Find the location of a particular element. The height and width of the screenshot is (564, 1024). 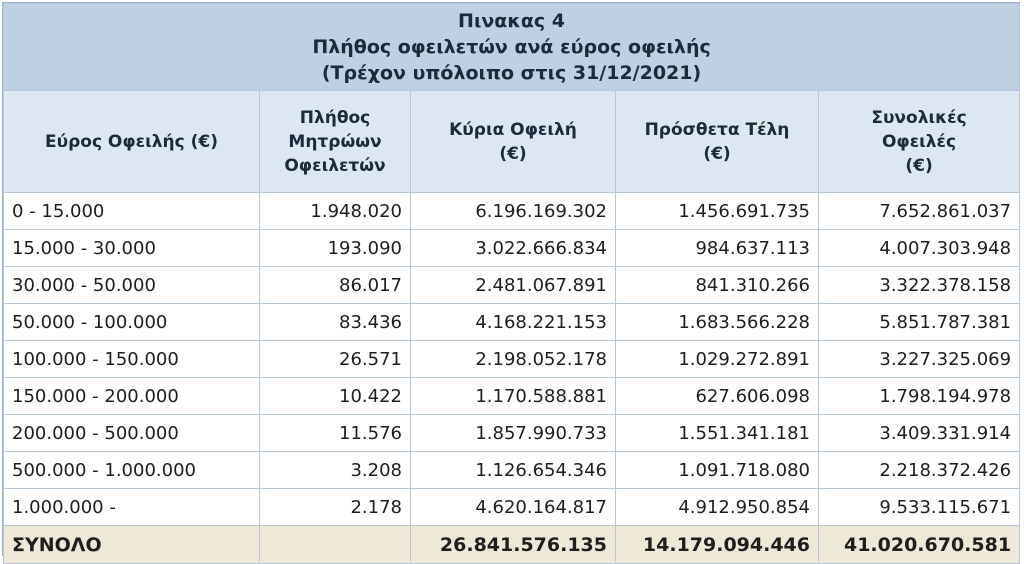

count-cell: 1.948.020 is located at coordinates (335, 211).